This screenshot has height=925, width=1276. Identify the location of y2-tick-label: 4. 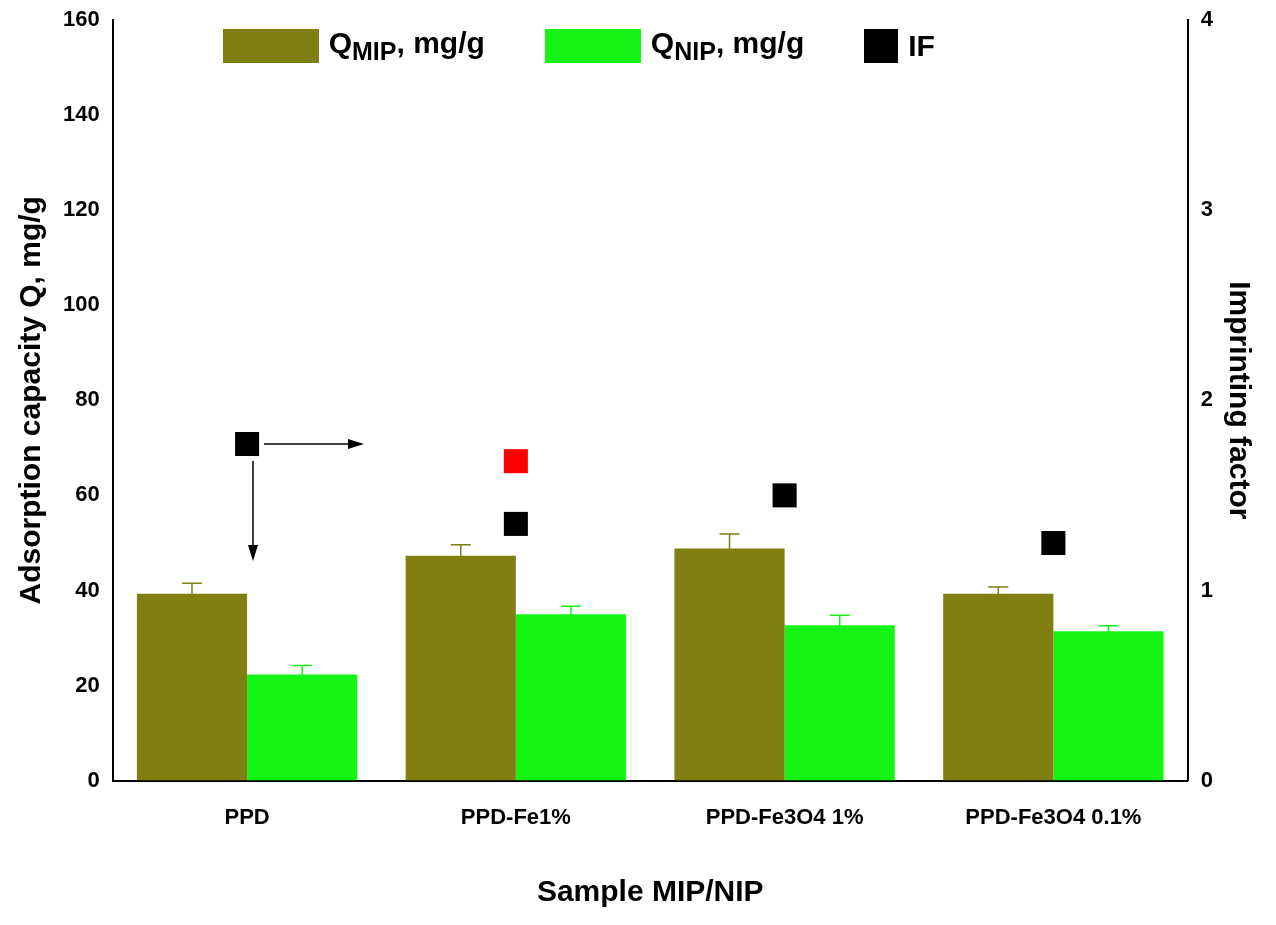
(1207, 19).